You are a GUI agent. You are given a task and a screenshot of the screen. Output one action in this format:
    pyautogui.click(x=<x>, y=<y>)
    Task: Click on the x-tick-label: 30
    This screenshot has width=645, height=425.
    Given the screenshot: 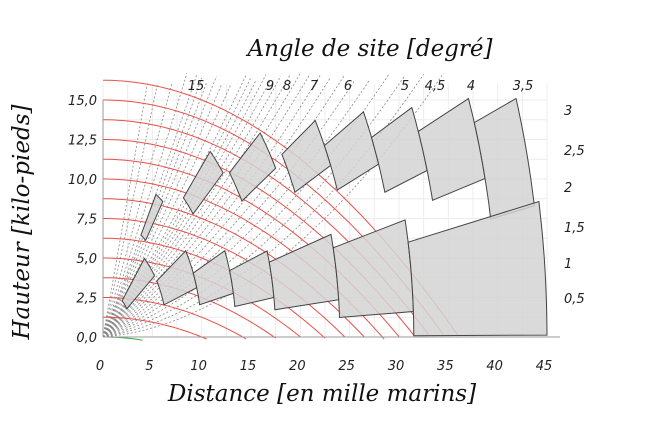 What is the action you would take?
    pyautogui.click(x=396, y=366)
    